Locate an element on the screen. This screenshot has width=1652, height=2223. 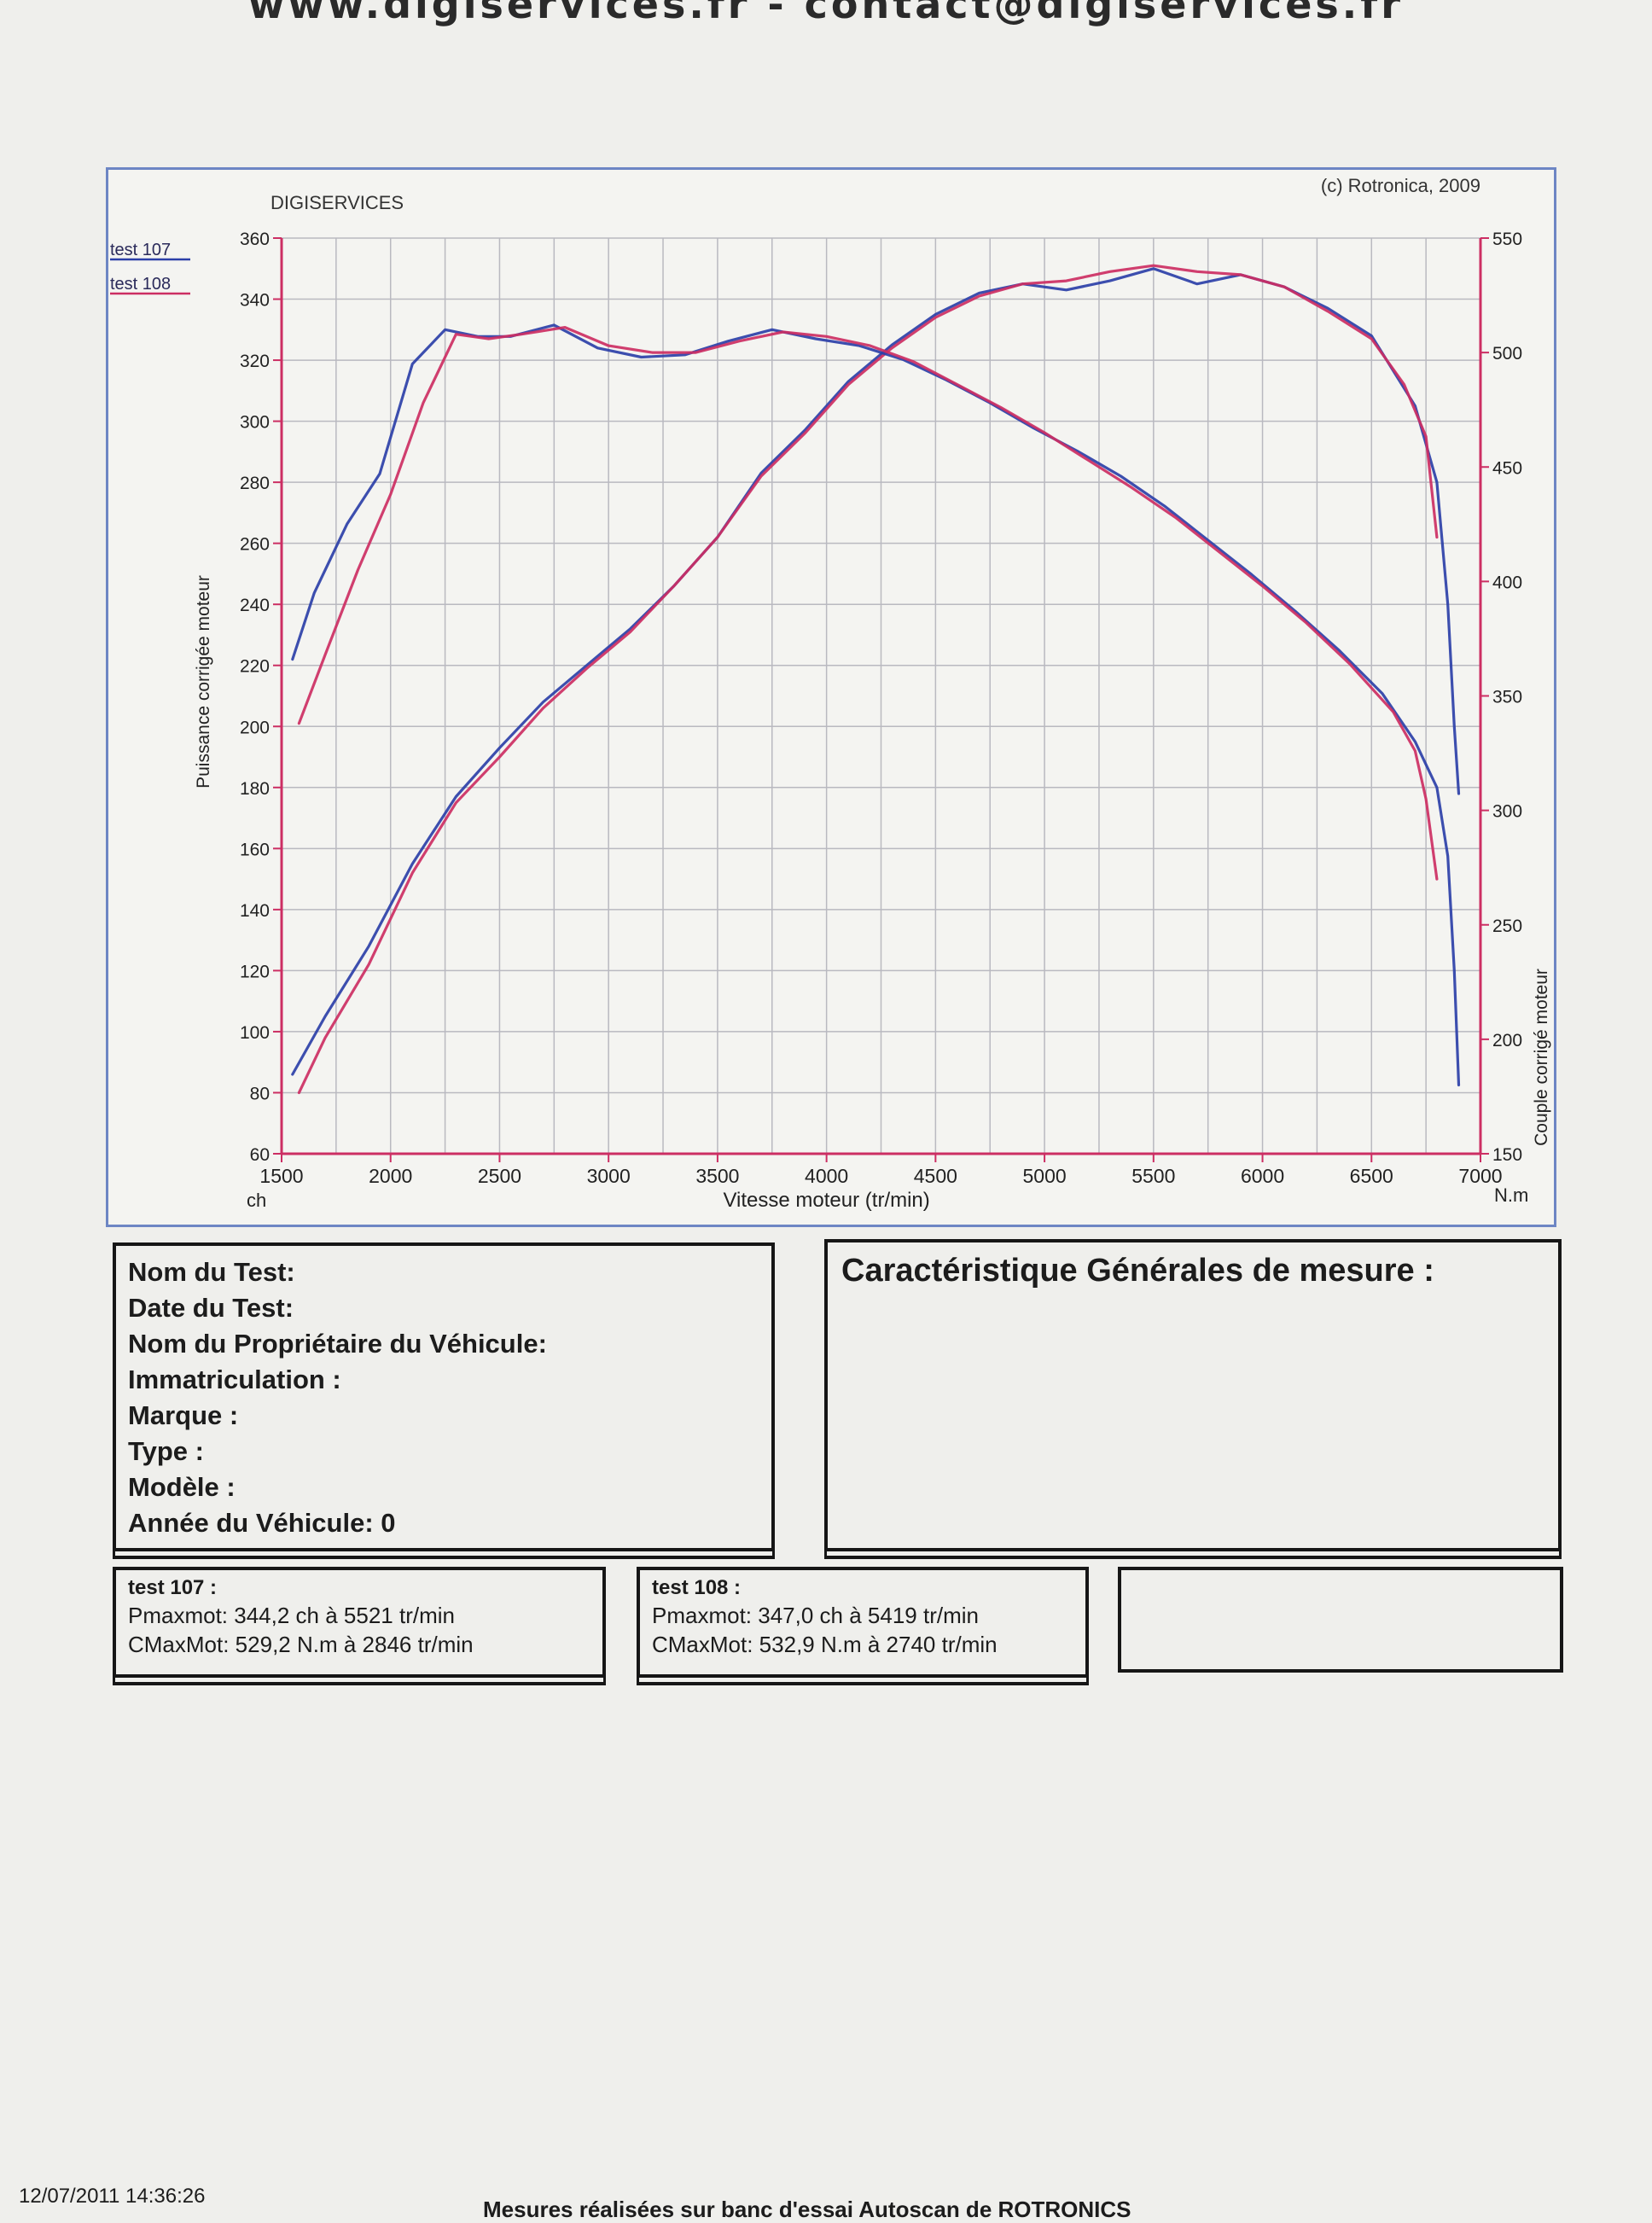
y-left-axis-label: Puissance corrigée moteur is located at coordinates (203, 682).